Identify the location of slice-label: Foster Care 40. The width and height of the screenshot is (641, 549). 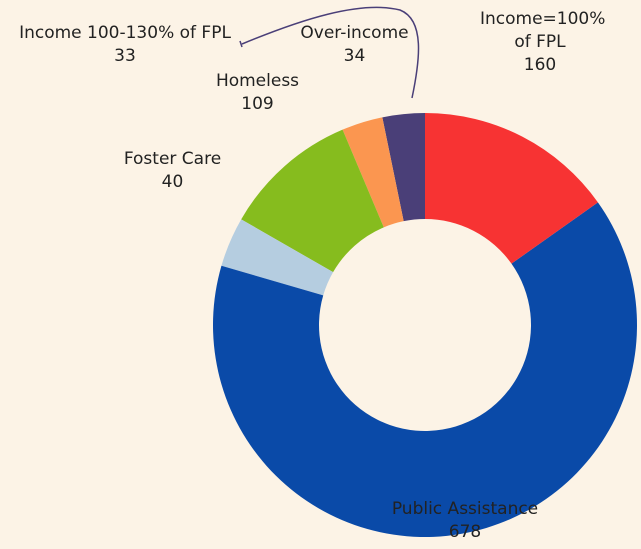
(172, 171).